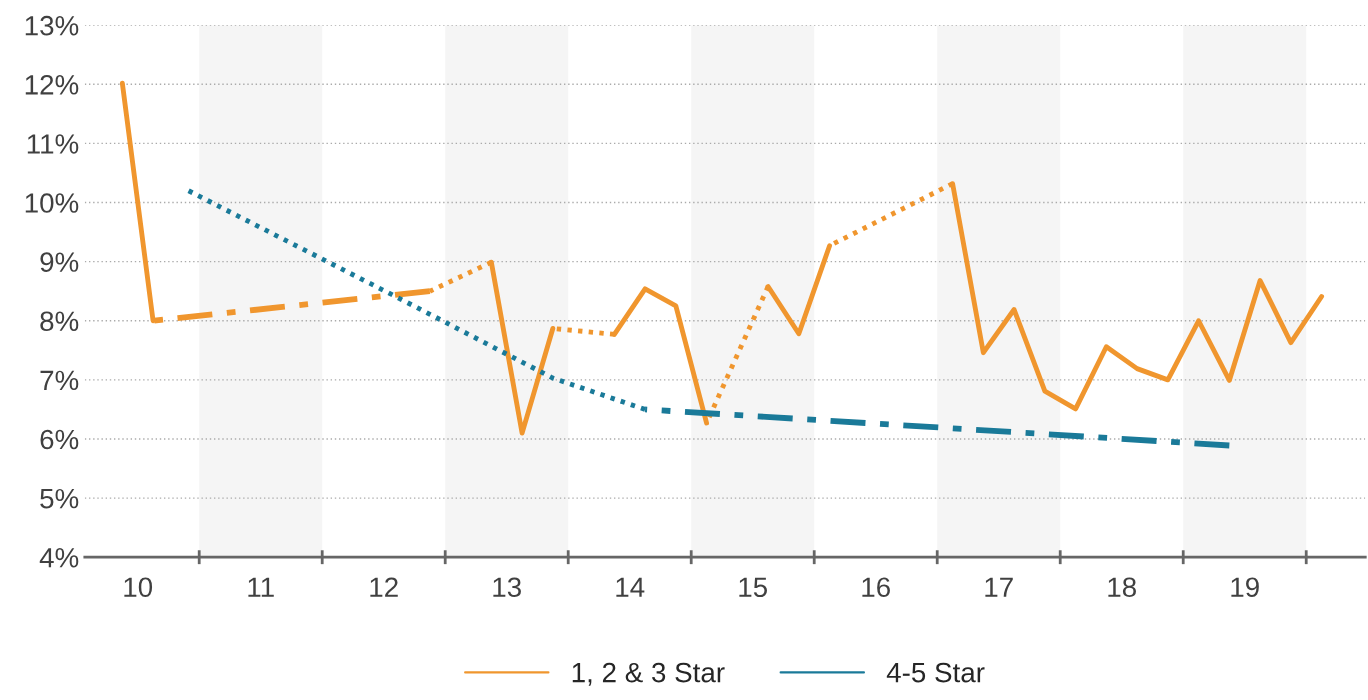 Image resolution: width=1368 pixels, height=700 pixels. I want to click on x-tick-label: 16, so click(876, 587).